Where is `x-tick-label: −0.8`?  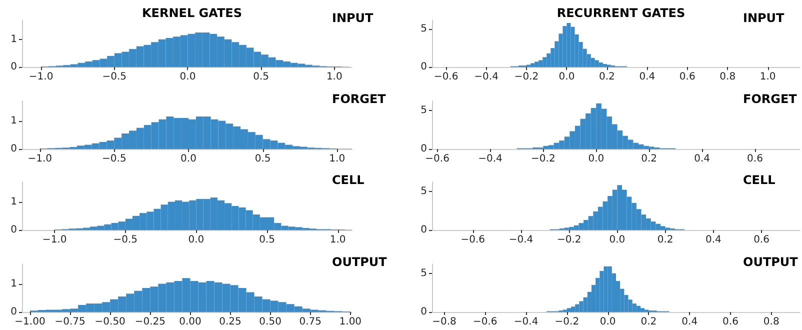
x-tick-label: −0.8 is located at coordinates (444, 322).